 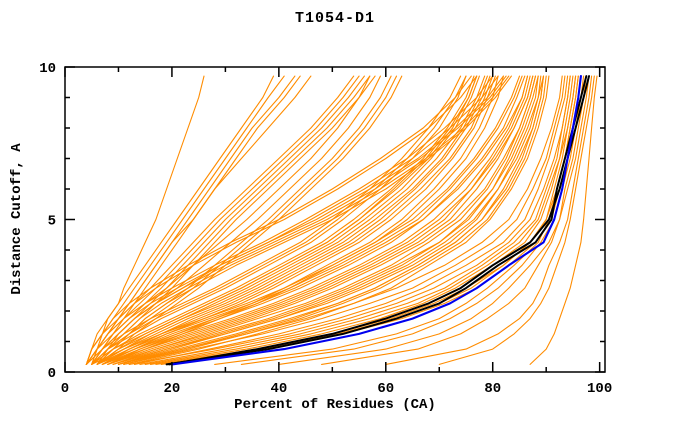 I want to click on x-tick-label: 100, so click(x=599, y=389).